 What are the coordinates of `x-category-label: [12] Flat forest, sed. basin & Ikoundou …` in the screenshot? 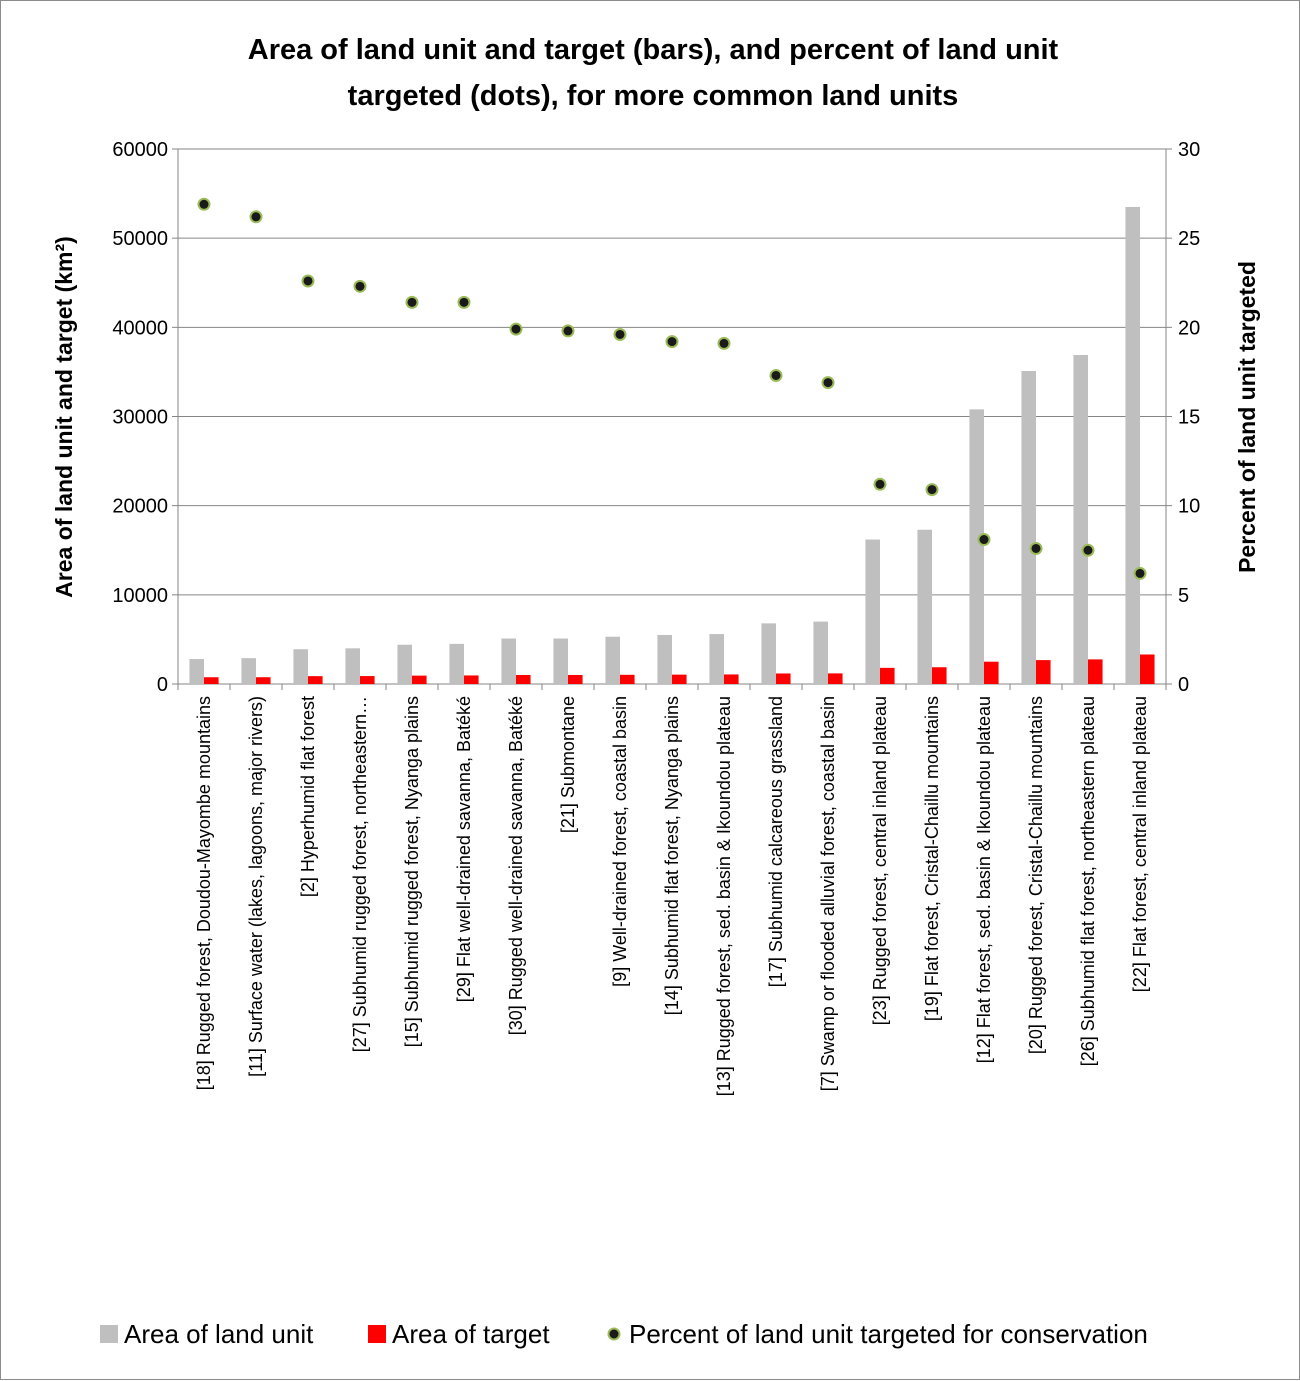 It's located at (984, 879).